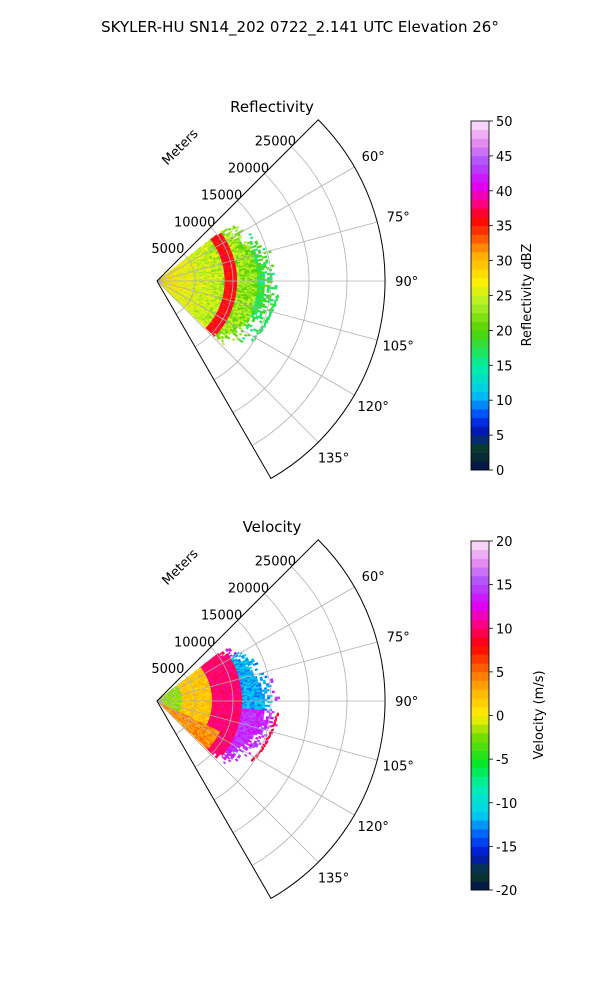 The height and width of the screenshot is (1004, 600). What do you see at coordinates (221, 195) in the screenshot?
I see `range-tick-label: 15000` at bounding box center [221, 195].